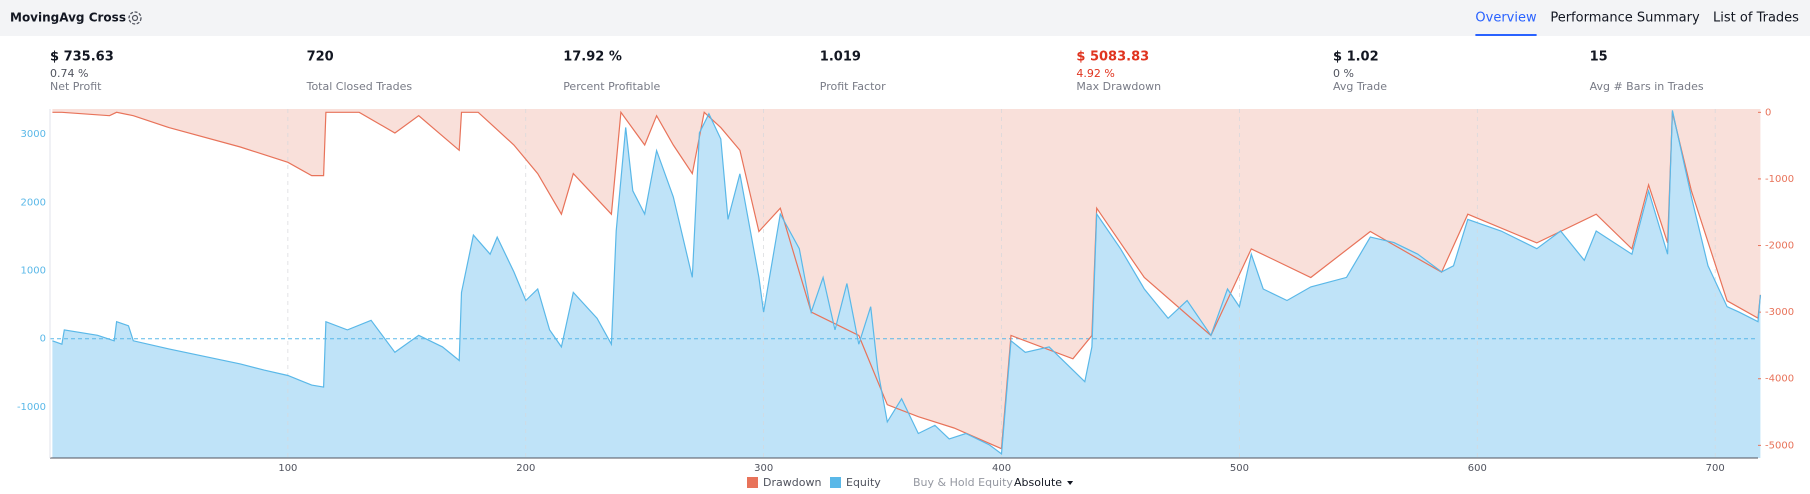 This screenshot has height=494, width=1810. I want to click on tab: Overview, so click(1506, 18).